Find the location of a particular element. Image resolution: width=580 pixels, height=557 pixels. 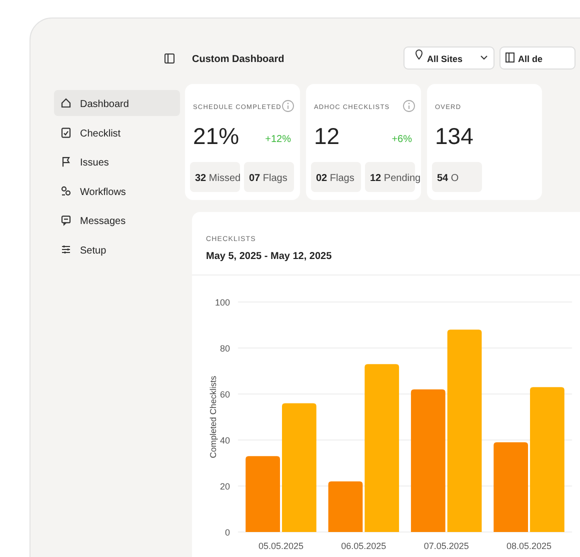

text: 12 is located at coordinates (327, 136).